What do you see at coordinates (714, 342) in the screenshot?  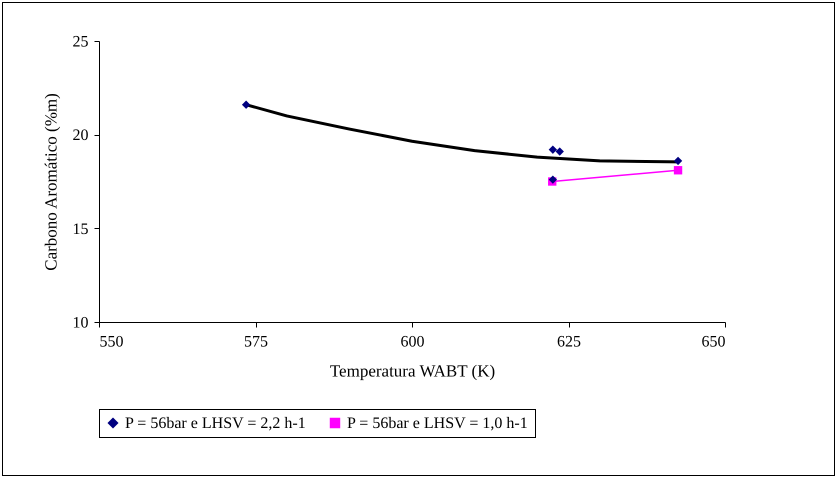 I see `x-tick-label: 650` at bounding box center [714, 342].